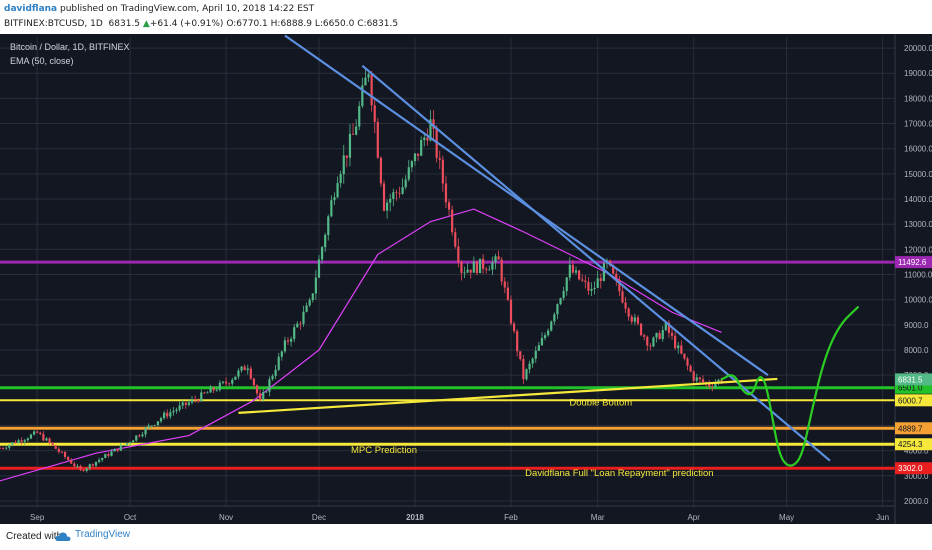  What do you see at coordinates (910, 379) in the screenshot?
I see `last-price-label: 6831.5` at bounding box center [910, 379].